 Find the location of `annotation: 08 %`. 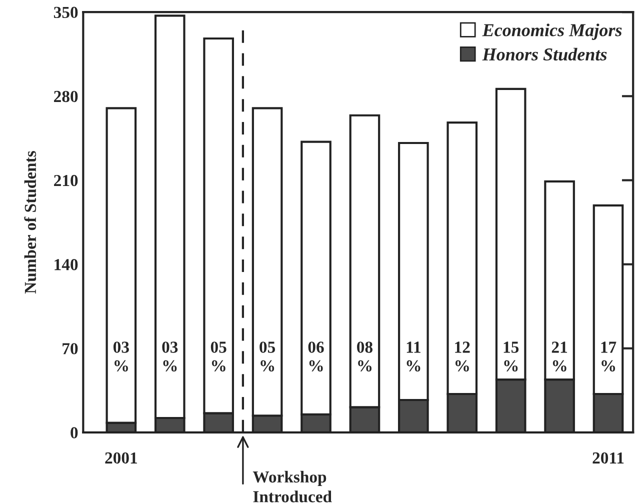

annotation: 08 % is located at coordinates (364, 357).